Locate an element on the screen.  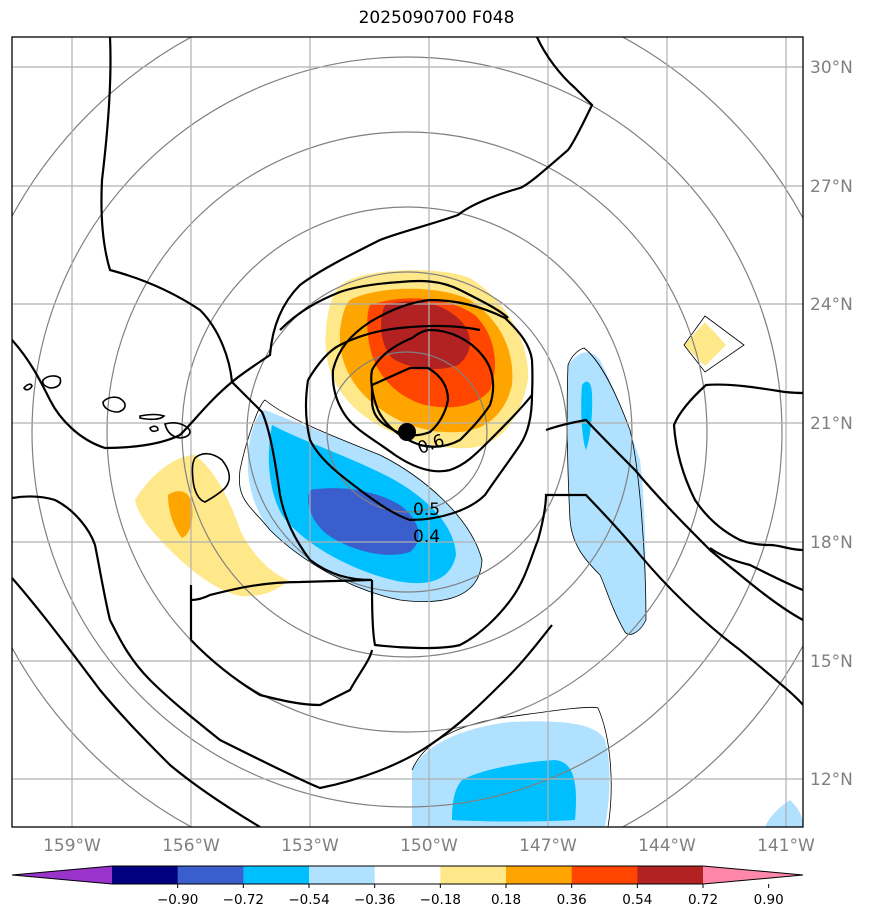
map-title: 2025090700 F048 is located at coordinates (436, 18).